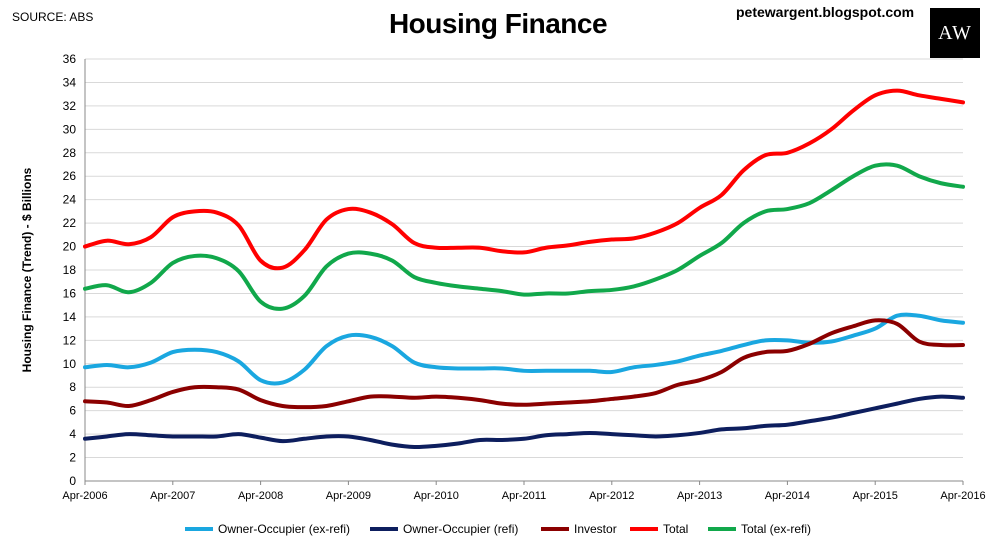  I want to click on y-tick-label: 2, so click(72, 458).